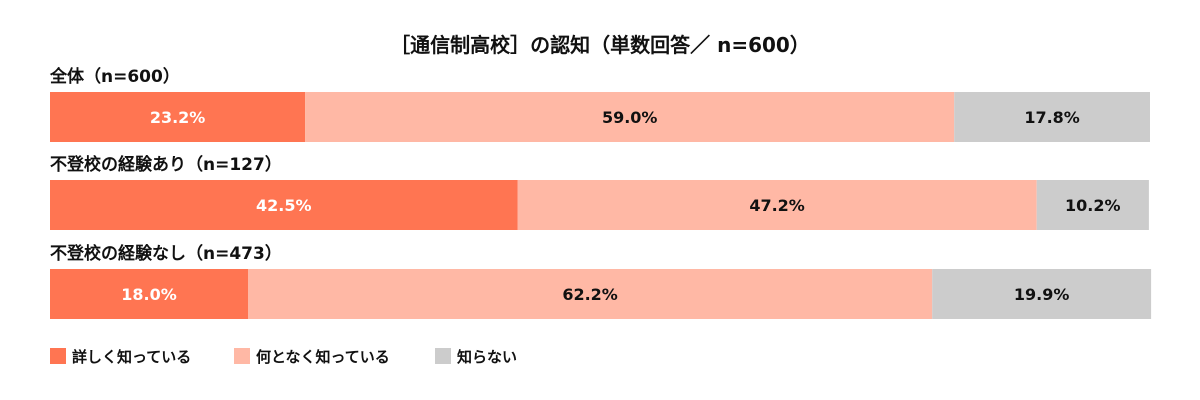  I want to click on data-label: 19.9%, so click(1042, 294).